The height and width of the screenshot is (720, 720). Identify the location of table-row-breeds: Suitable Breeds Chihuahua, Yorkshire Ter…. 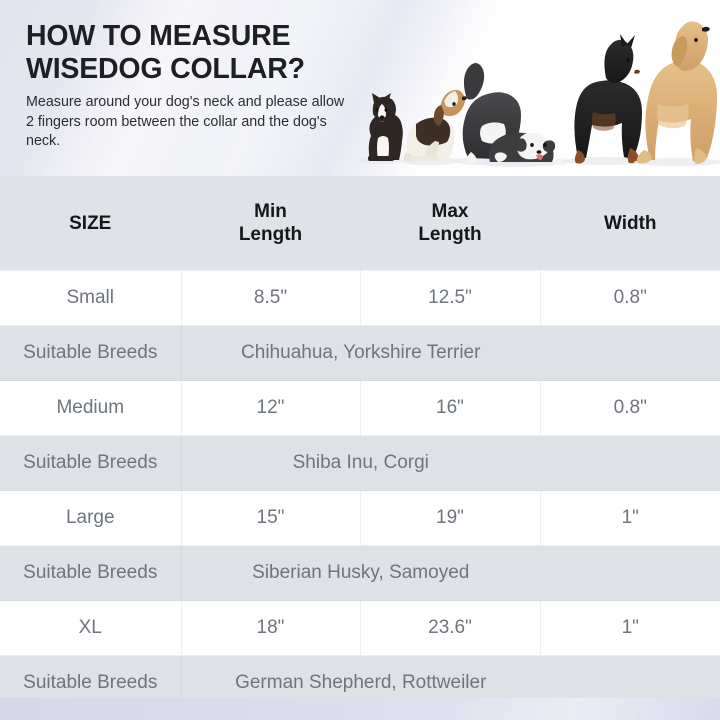
(360, 353).